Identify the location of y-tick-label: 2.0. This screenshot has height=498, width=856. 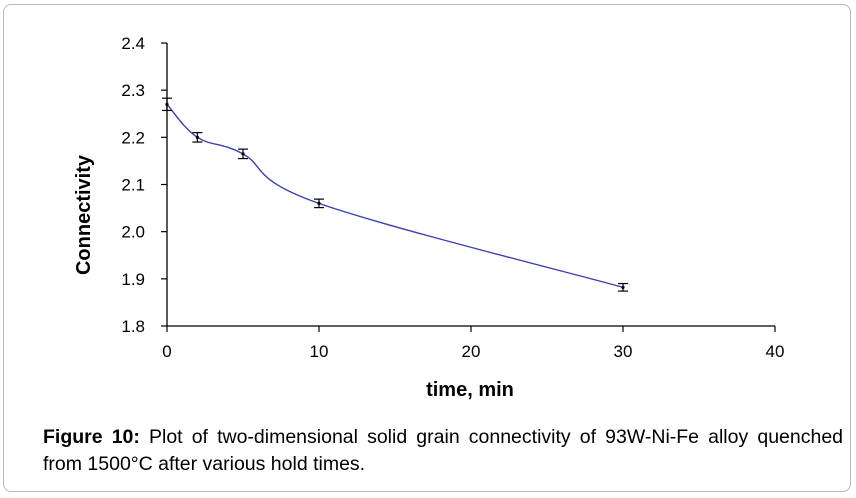
(133, 232).